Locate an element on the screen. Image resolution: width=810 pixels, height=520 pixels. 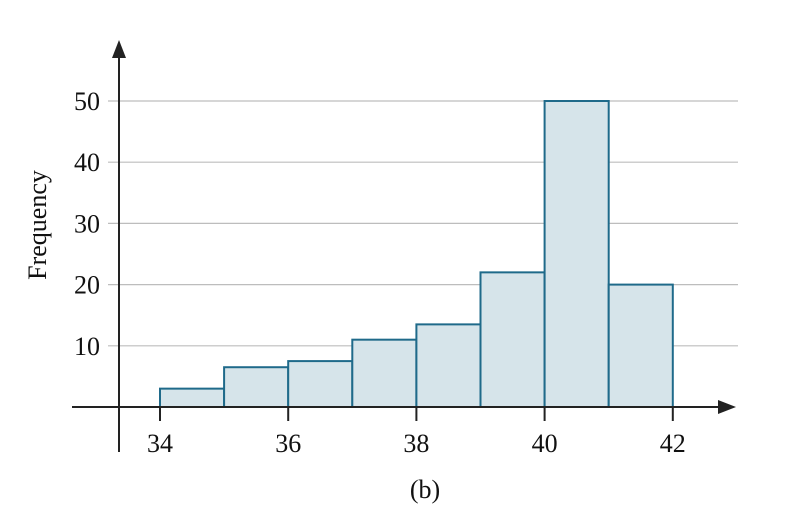
y-tick-label: 30 is located at coordinates (87, 223).